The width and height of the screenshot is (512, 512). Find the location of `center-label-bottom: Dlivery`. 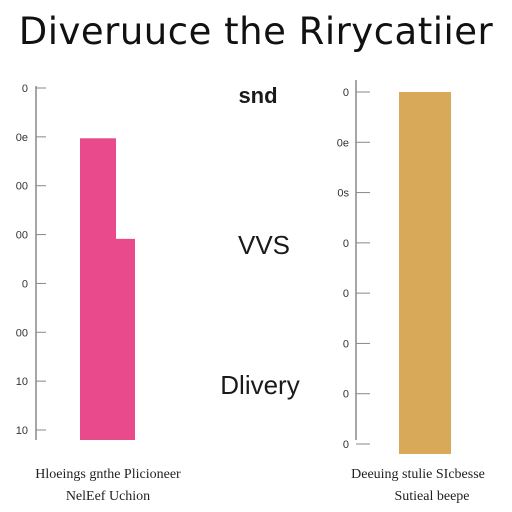

center-label-bottom: Dlivery is located at coordinates (259, 385).